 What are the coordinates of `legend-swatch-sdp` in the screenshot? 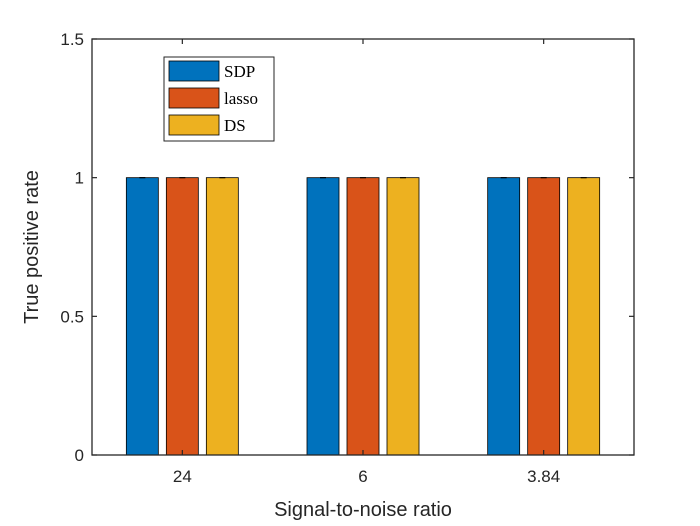 It's located at (194, 71).